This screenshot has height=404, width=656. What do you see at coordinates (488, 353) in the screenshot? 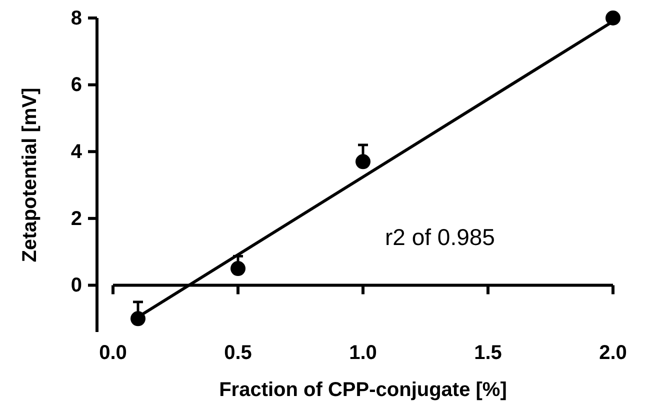
I see `x-tick-label: 1.5` at bounding box center [488, 353].